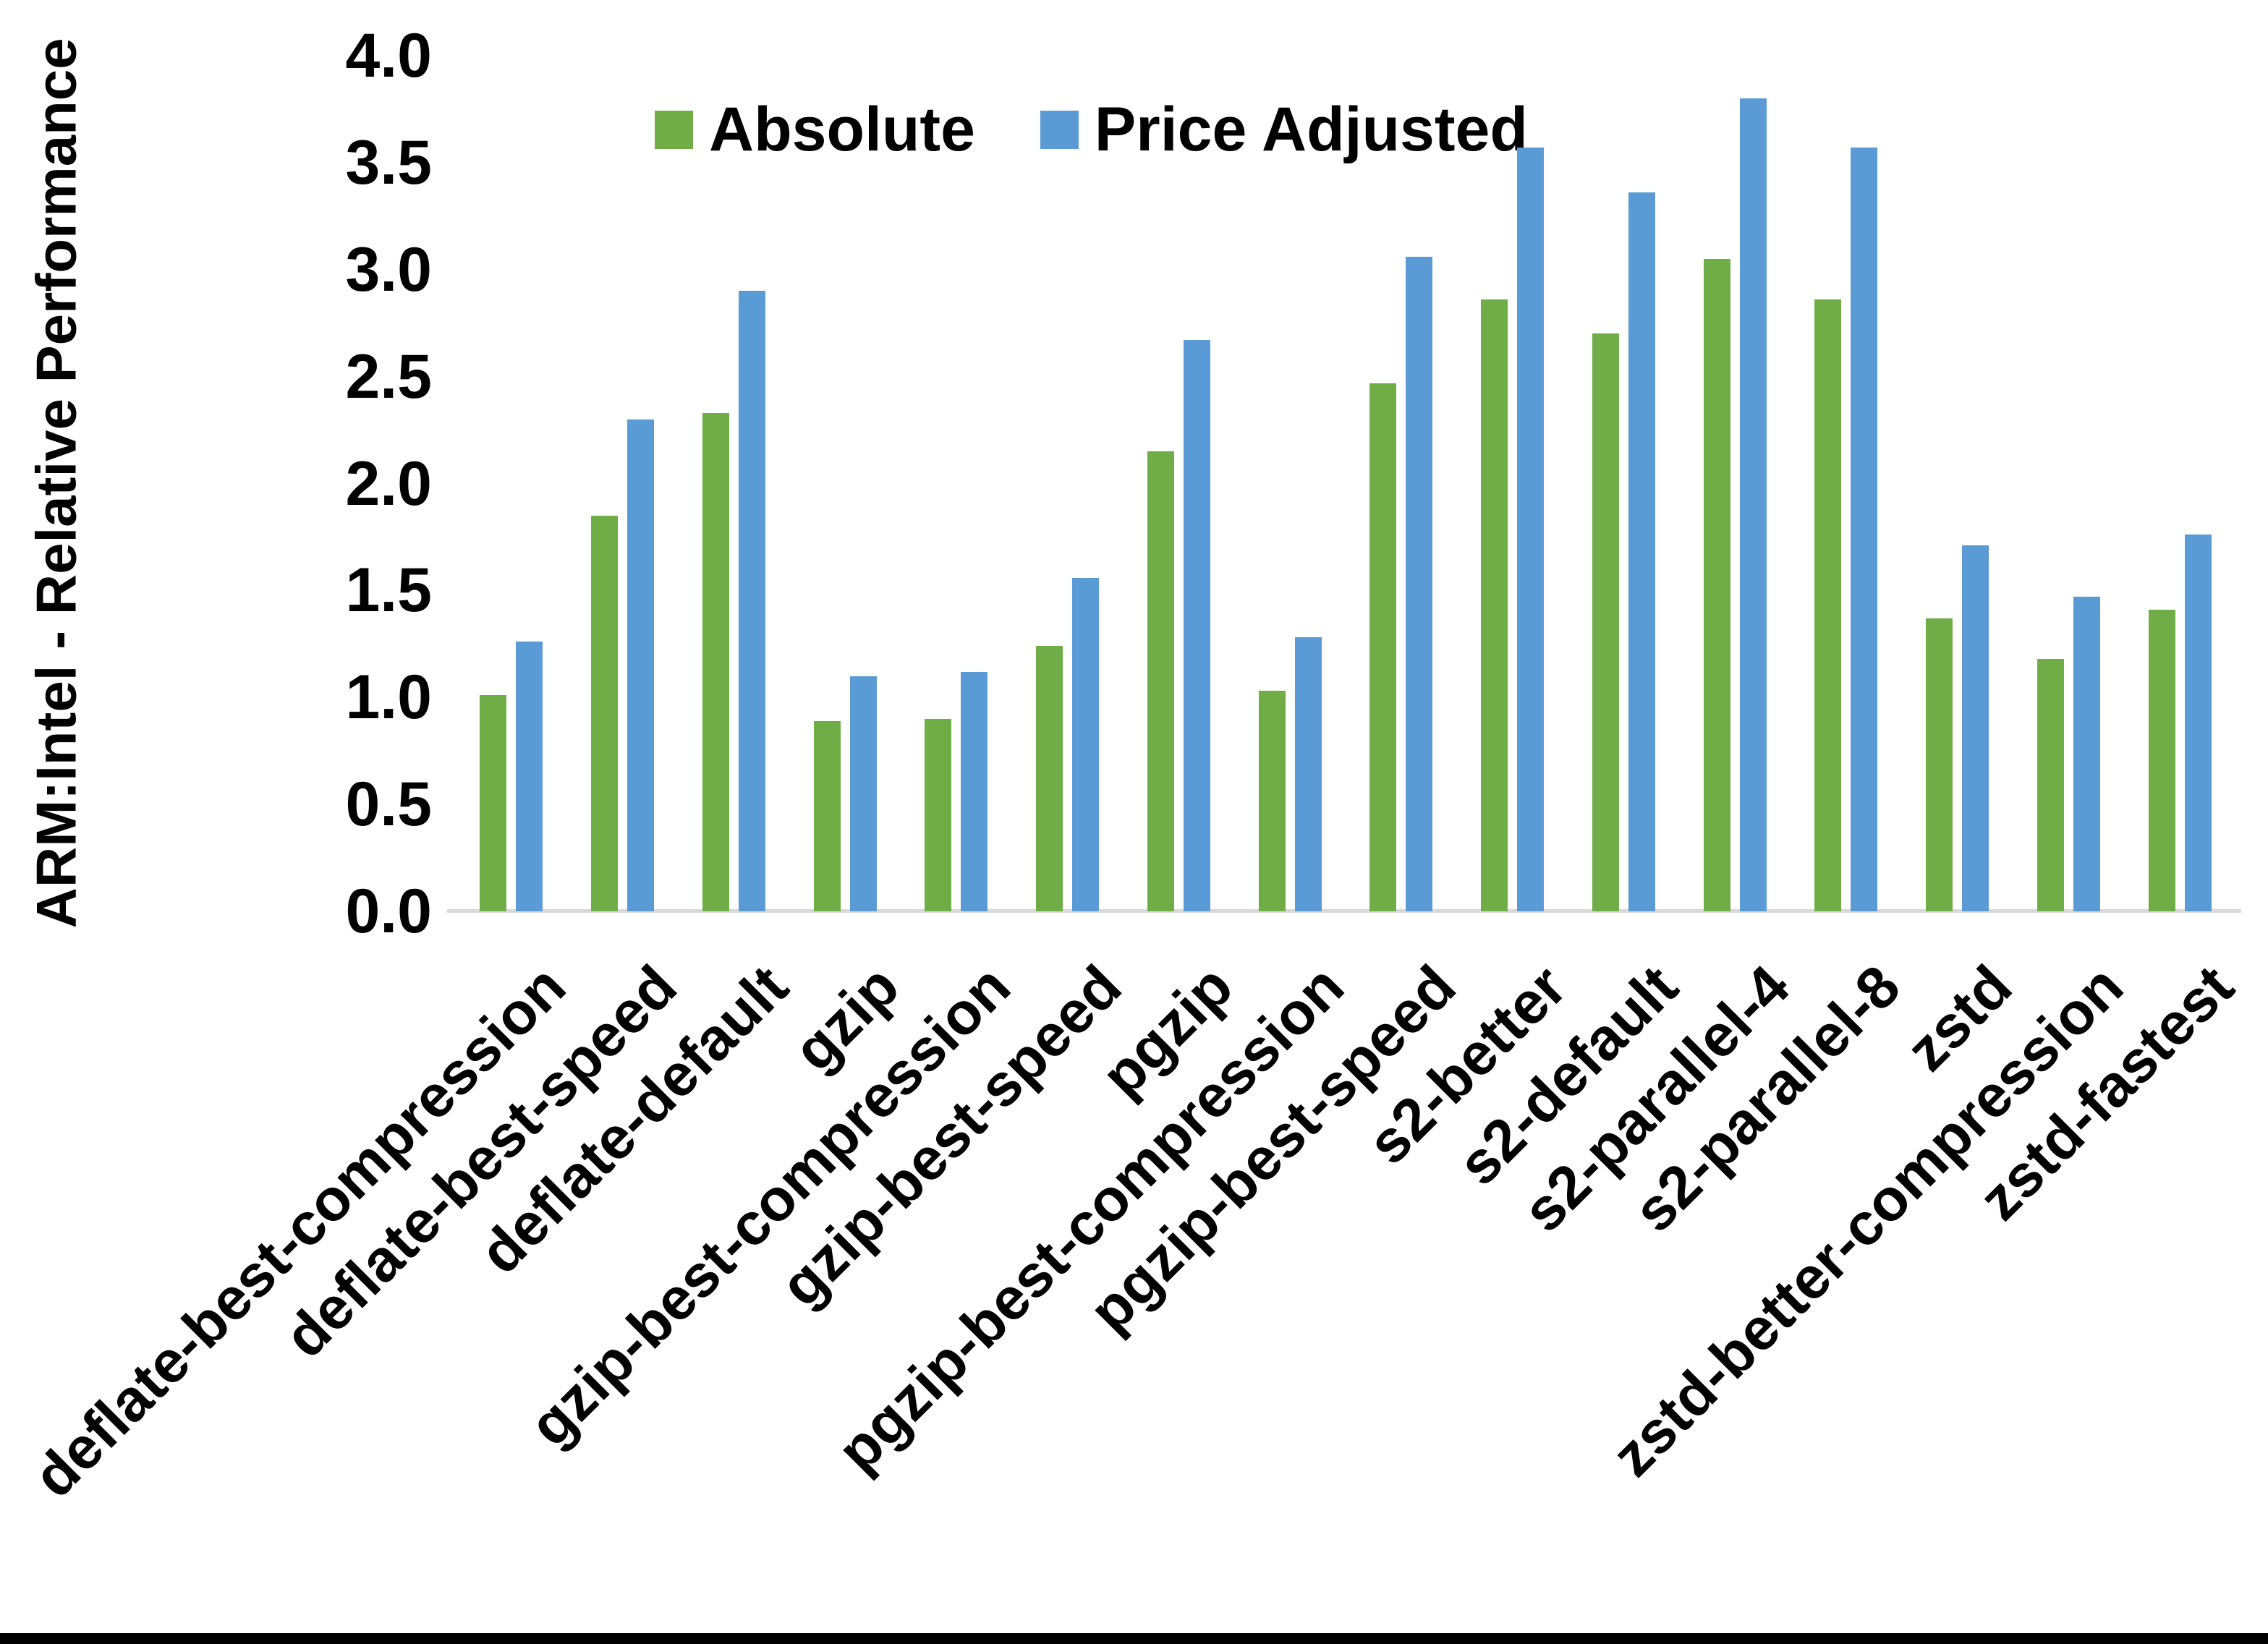  Describe the element at coordinates (388, 698) in the screenshot. I see `y-tick-label: 1.0` at that location.